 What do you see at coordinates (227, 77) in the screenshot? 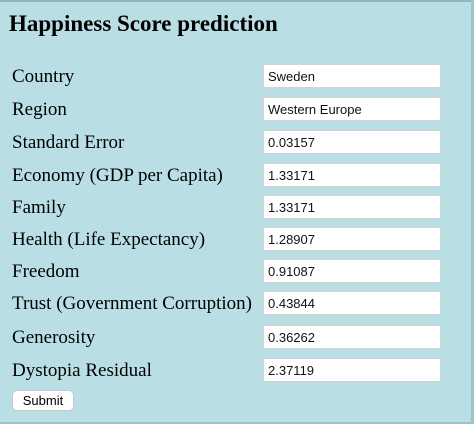
I see `country-row: Country` at bounding box center [227, 77].